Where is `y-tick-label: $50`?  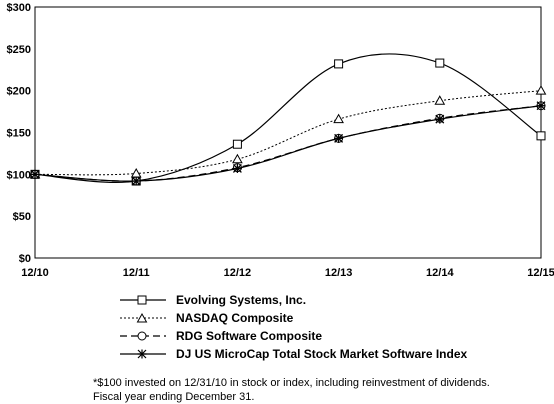 y-tick-label: $50 is located at coordinates (22, 217).